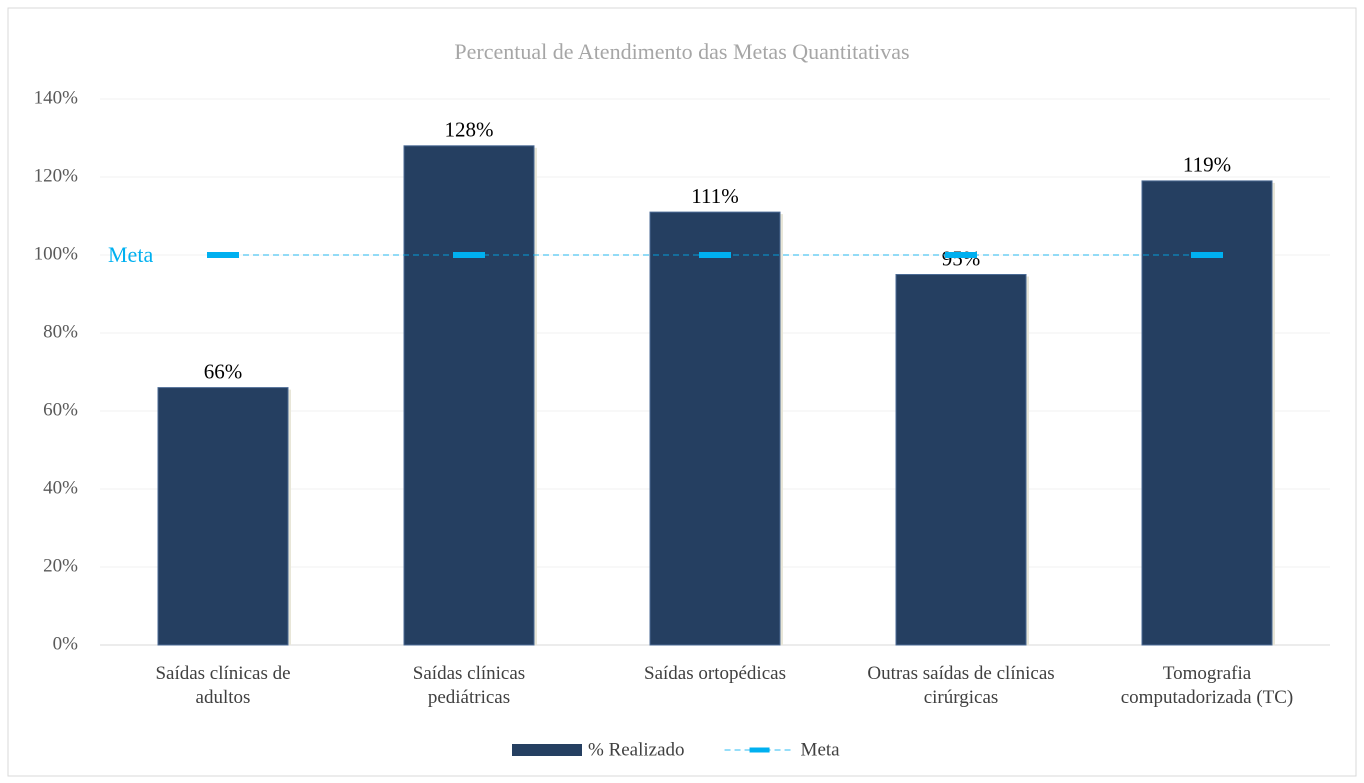  Describe the element at coordinates (60, 409) in the screenshot. I see `y-tick-label: 60%` at that location.